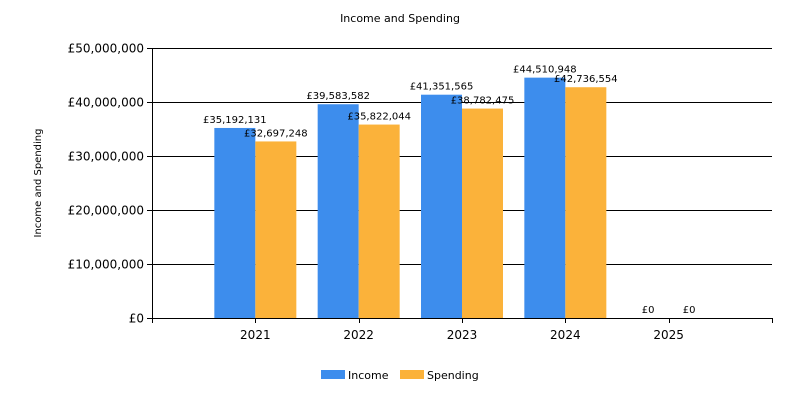  I want to click on legend-label-spending: Spending, so click(453, 375).